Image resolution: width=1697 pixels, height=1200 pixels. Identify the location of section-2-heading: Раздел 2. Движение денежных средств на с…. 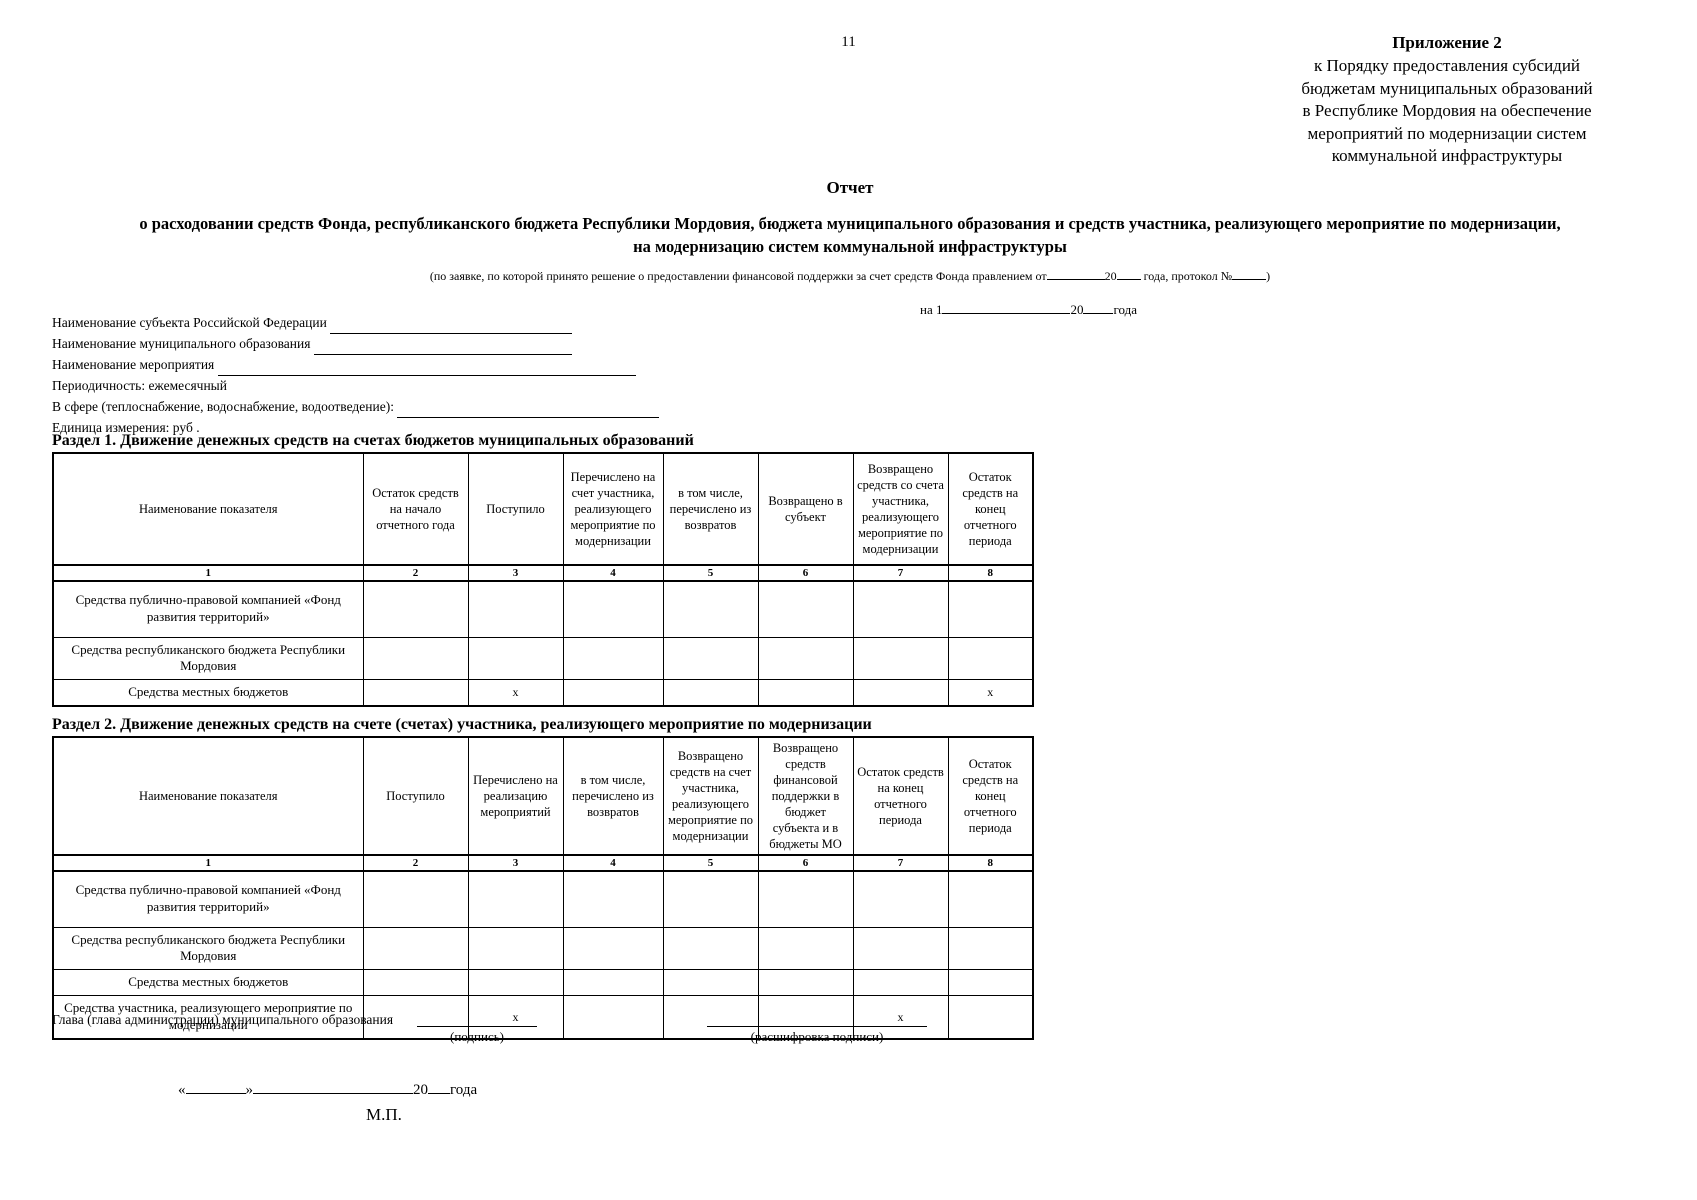
(462, 724).